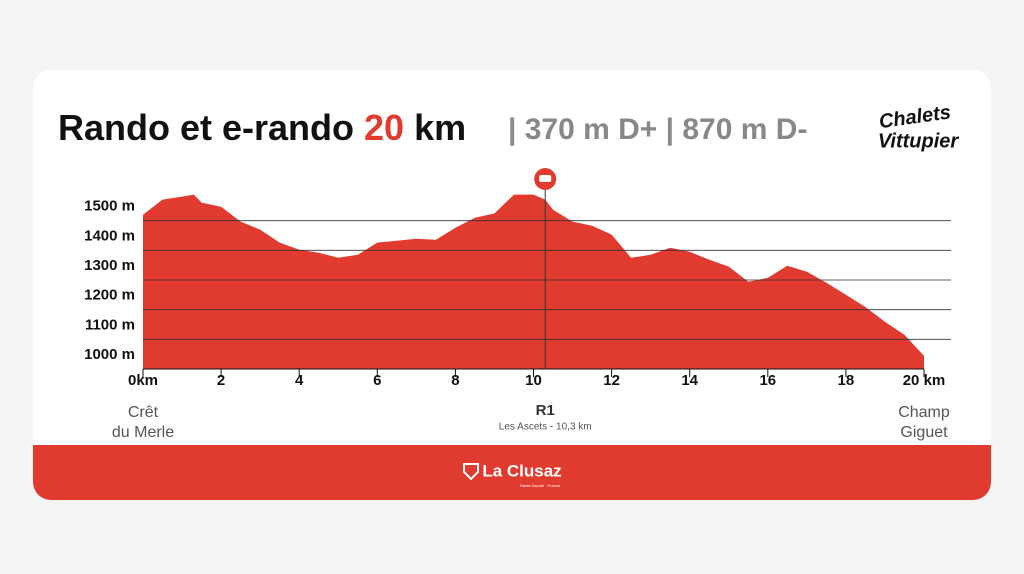 The width and height of the screenshot is (1024, 574). I want to click on marker-label: R1, so click(545, 410).